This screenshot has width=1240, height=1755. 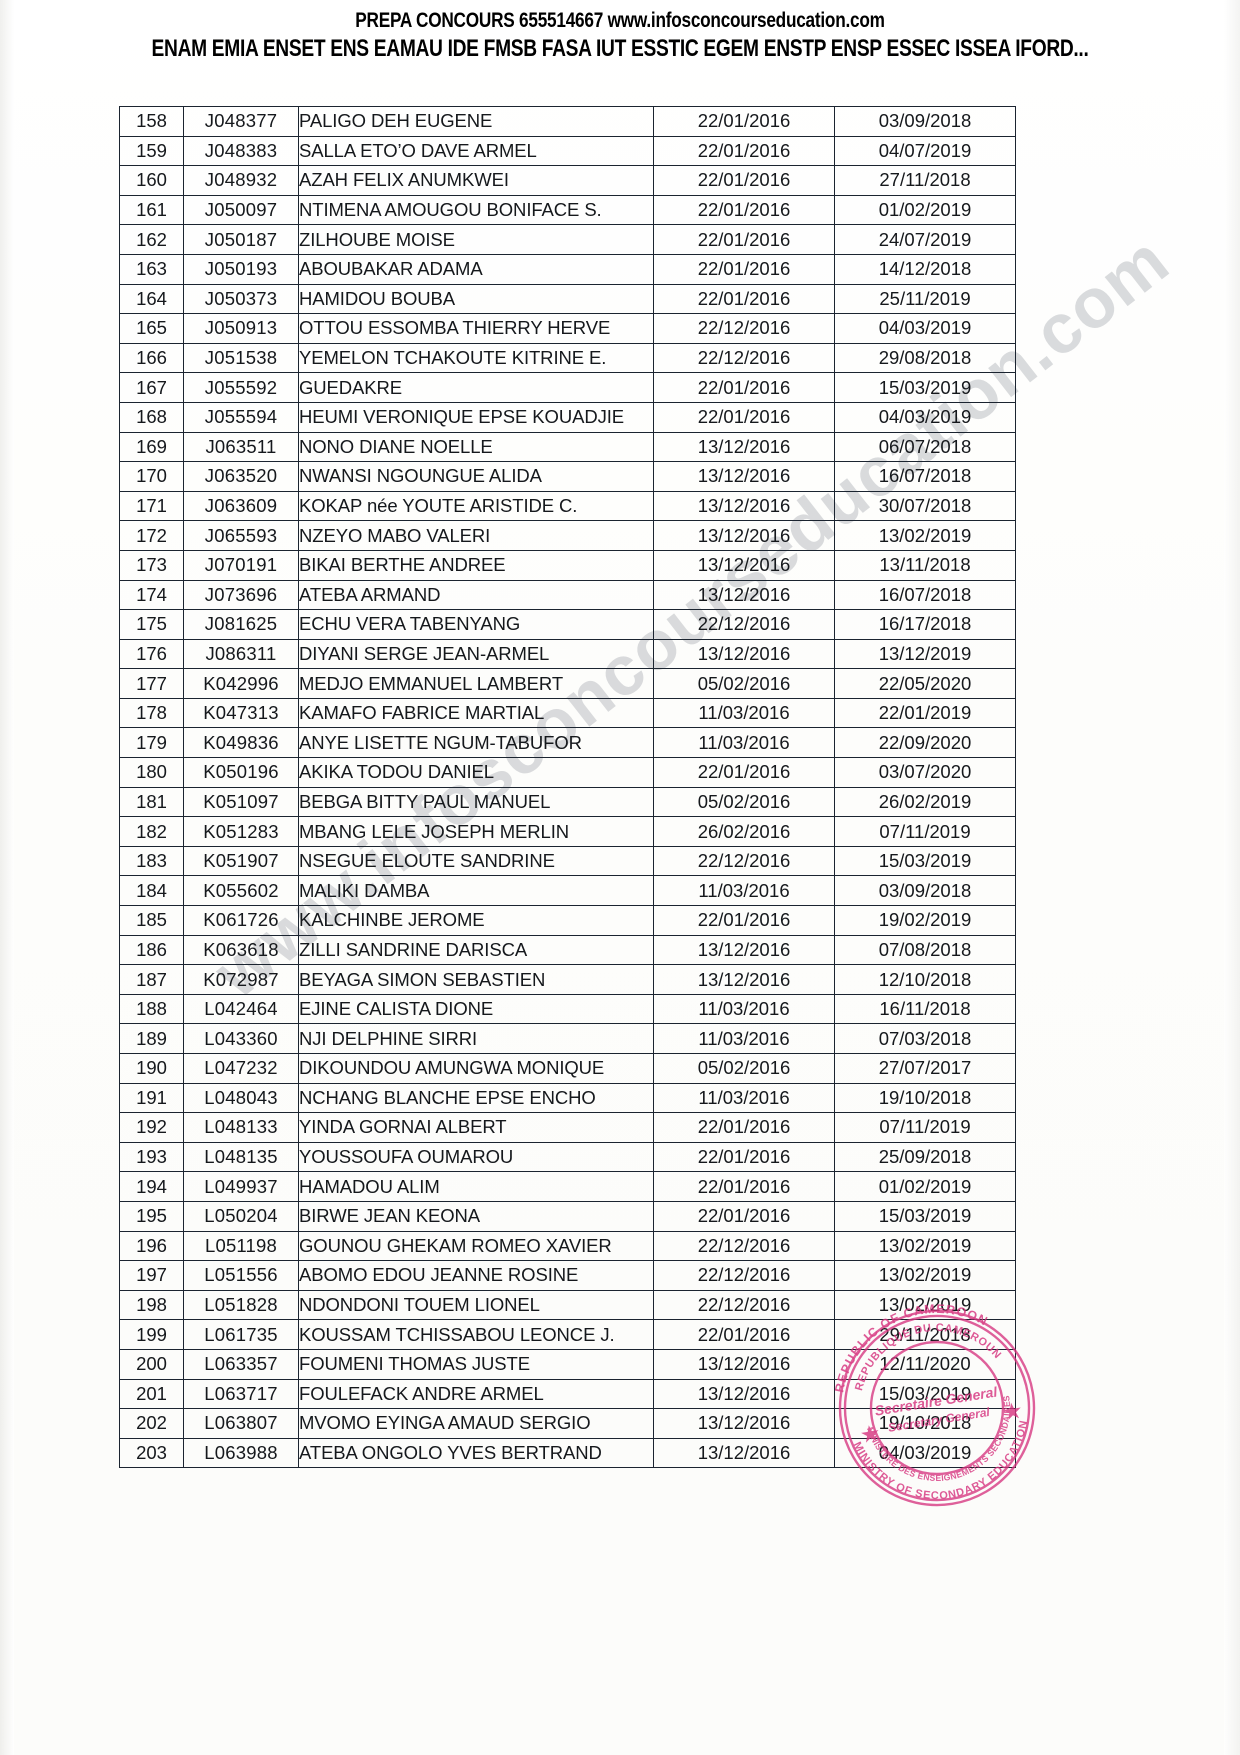 What do you see at coordinates (241, 891) in the screenshot?
I see `cell-code: K055602` at bounding box center [241, 891].